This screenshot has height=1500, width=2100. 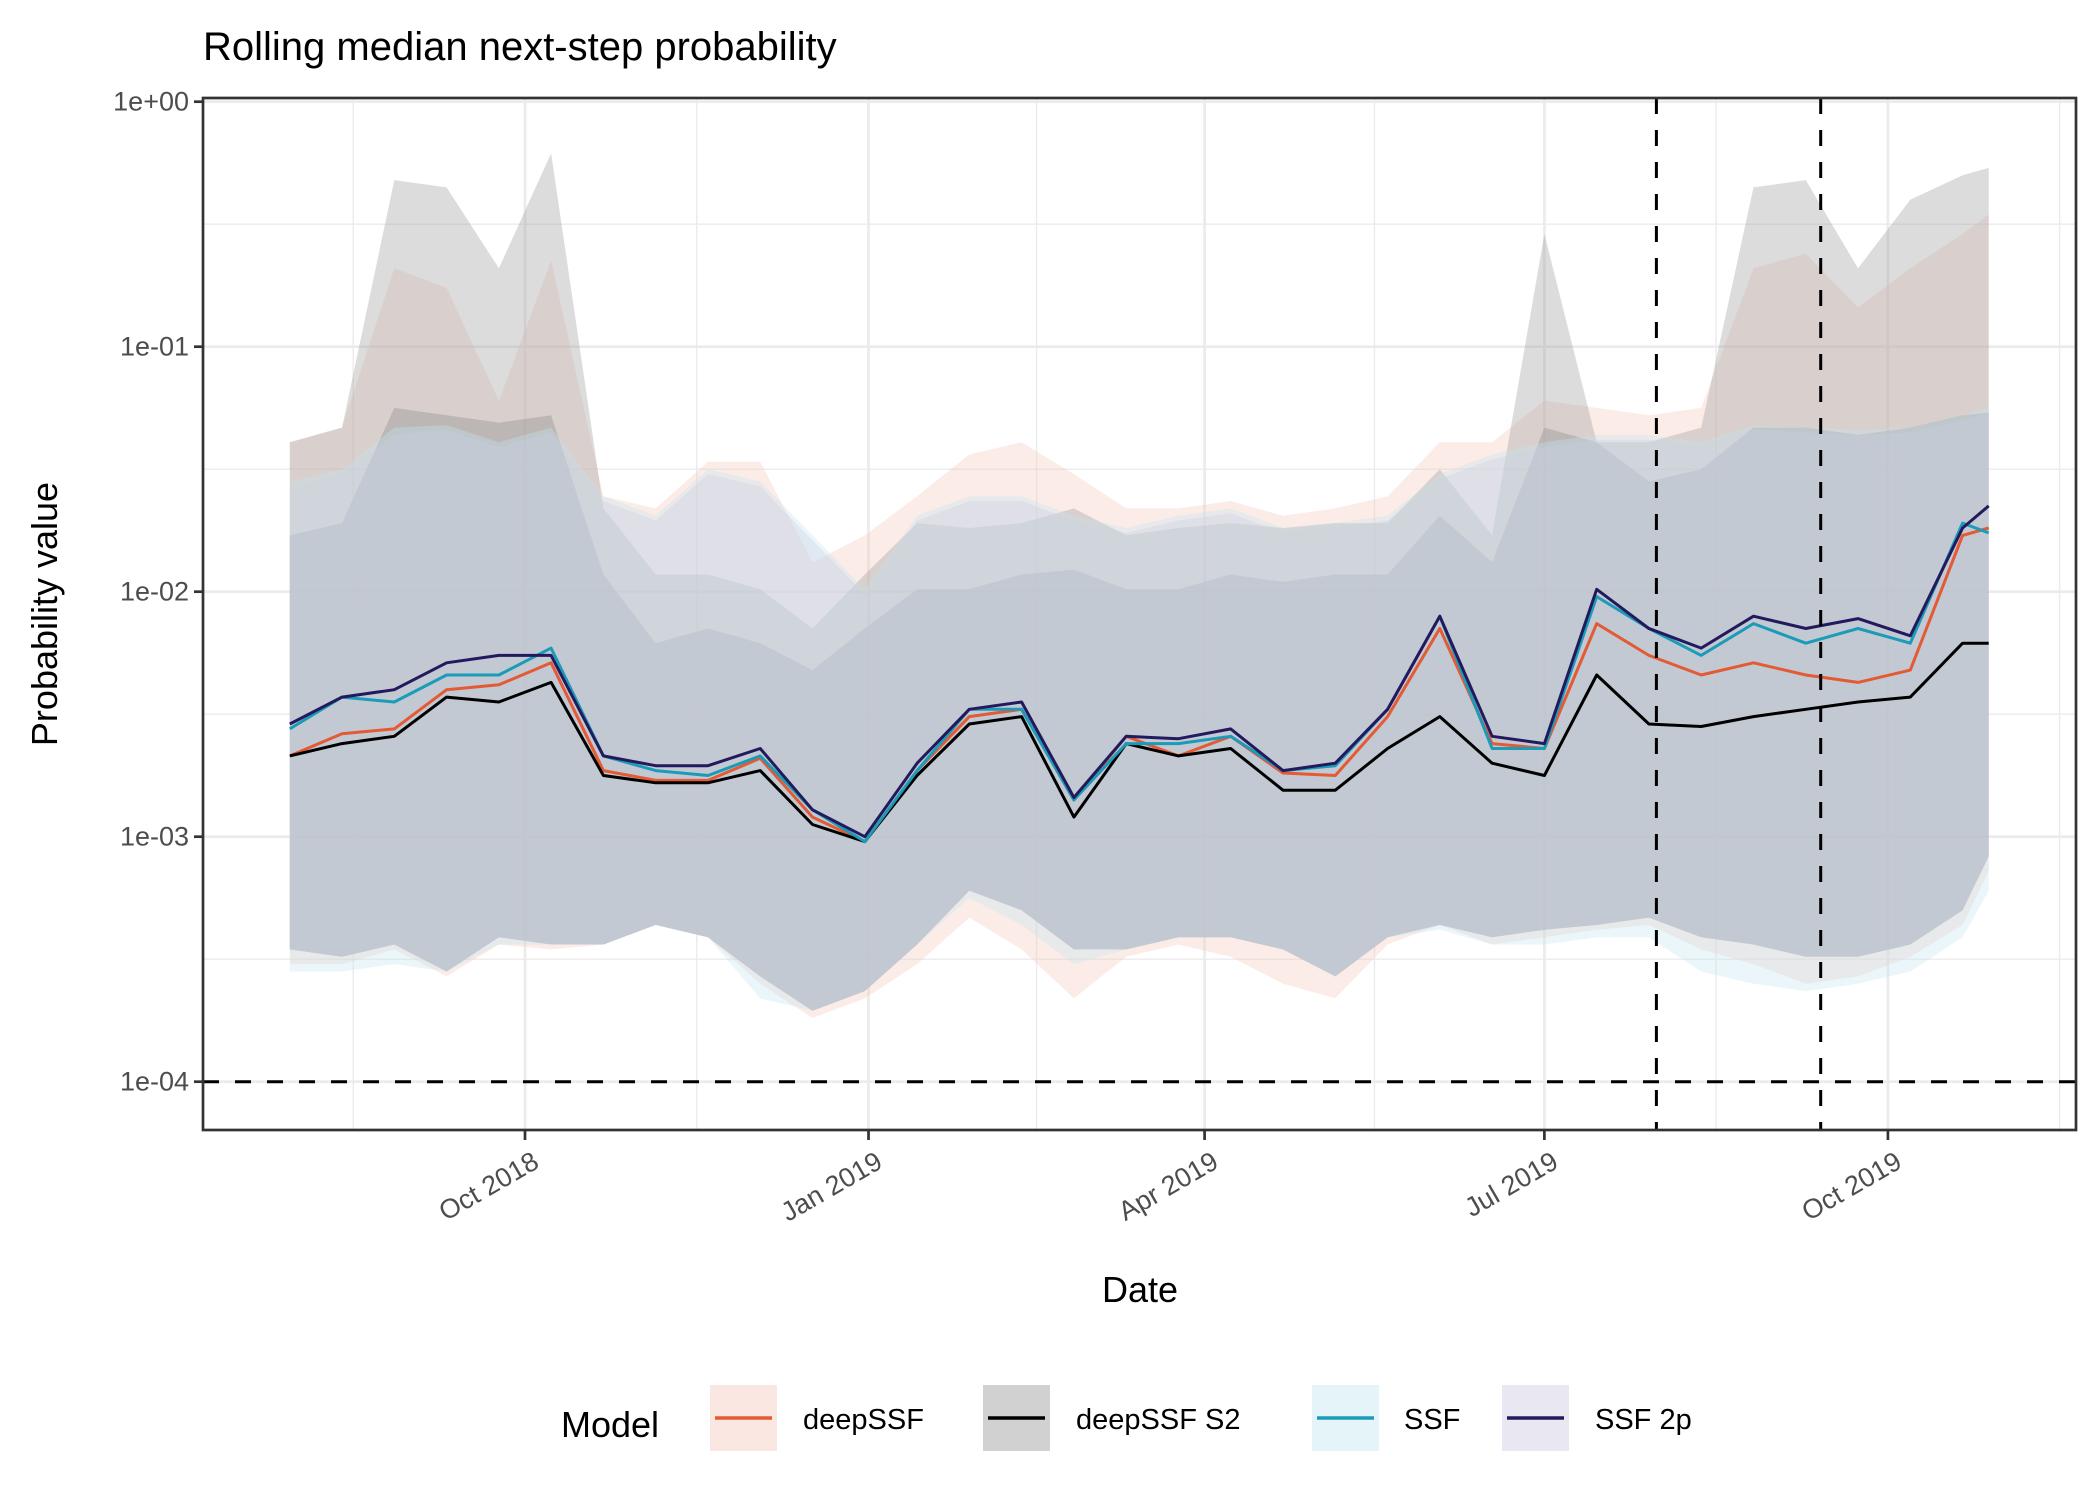 What do you see at coordinates (610, 1424) in the screenshot?
I see `legend-title: Model` at bounding box center [610, 1424].